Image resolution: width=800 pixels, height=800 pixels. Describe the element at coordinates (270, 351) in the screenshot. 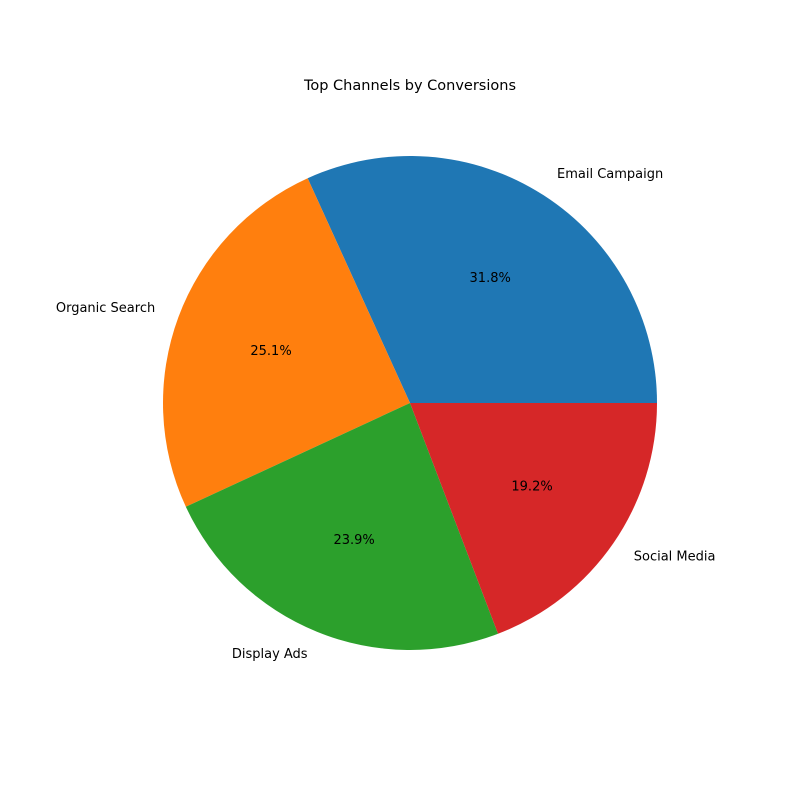

I see `slice-percent-organic-search: 25.1%` at that location.